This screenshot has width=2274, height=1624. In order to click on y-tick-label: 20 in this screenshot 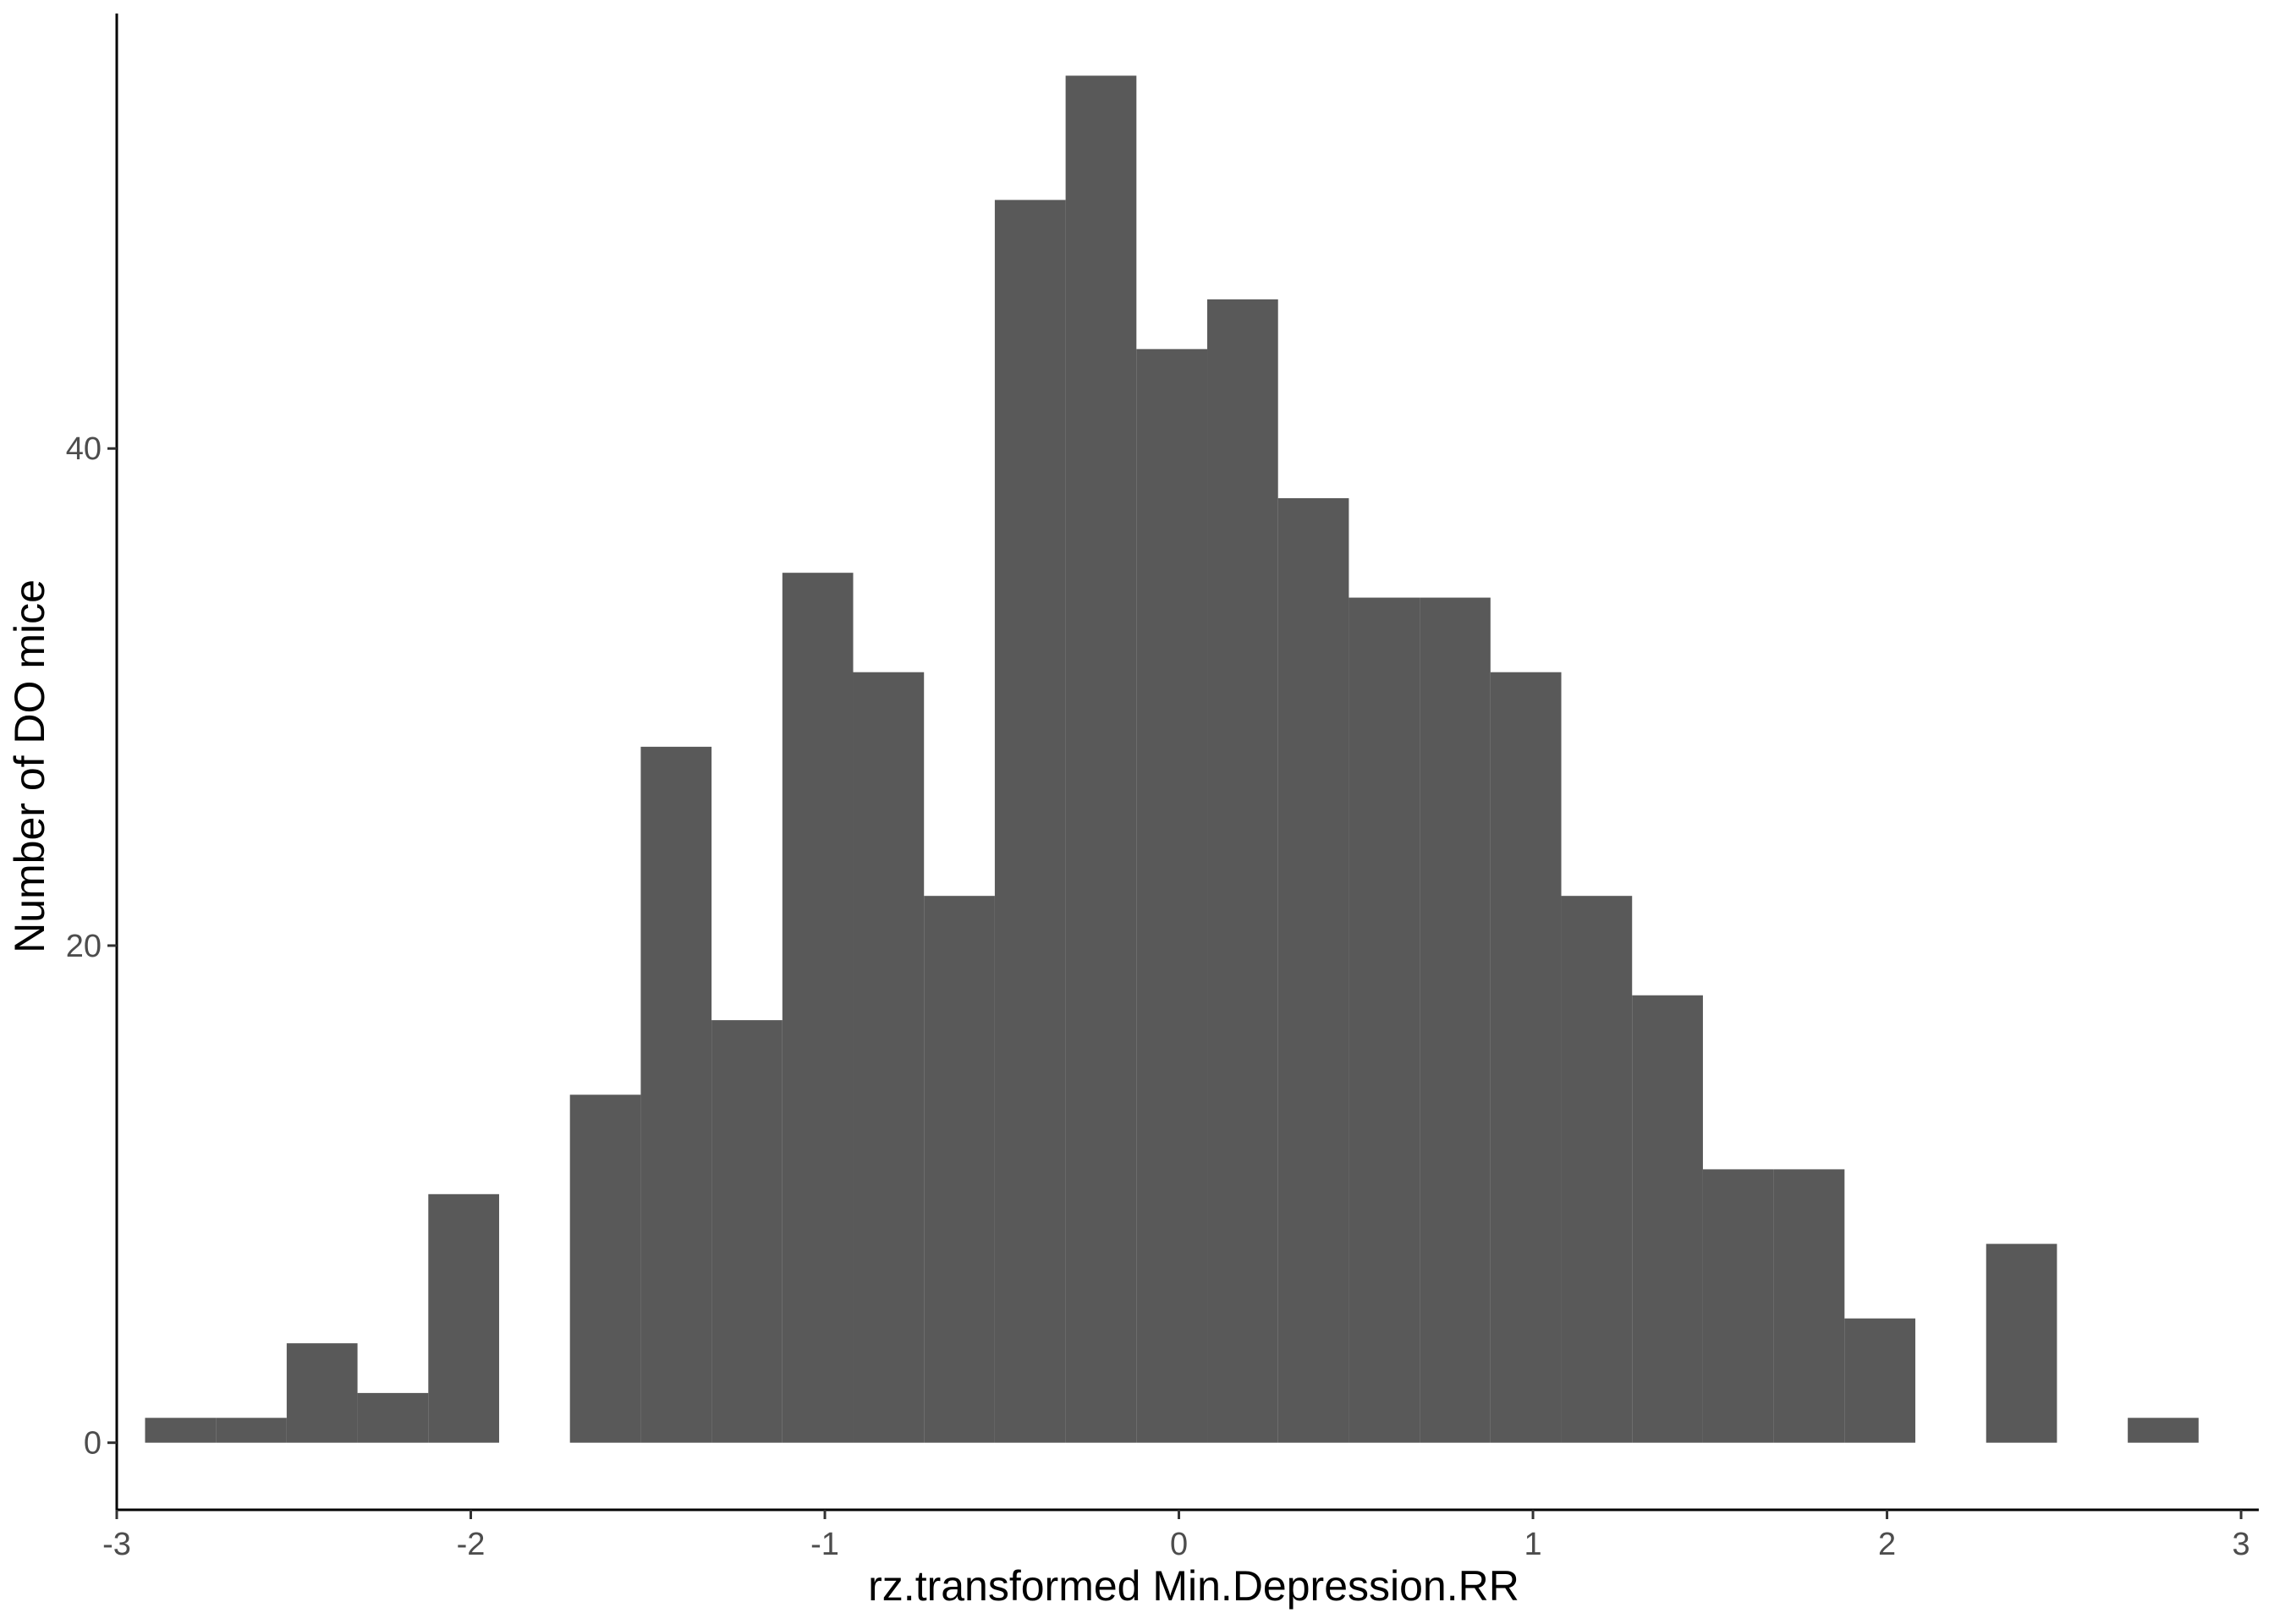, I will do `click(84, 946)`.